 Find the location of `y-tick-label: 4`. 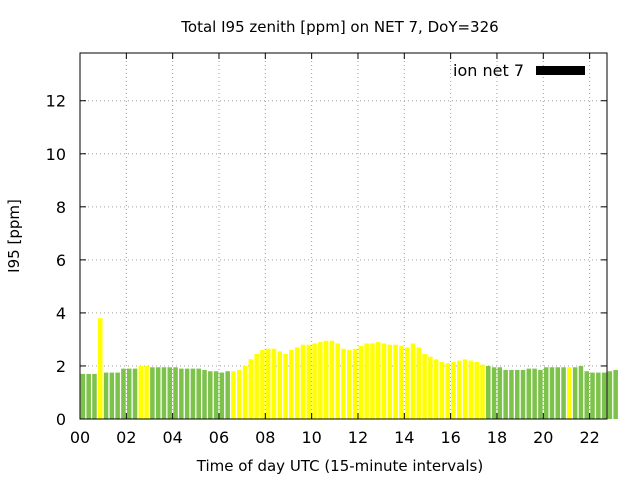

y-tick-label: 4 is located at coordinates (61, 313).